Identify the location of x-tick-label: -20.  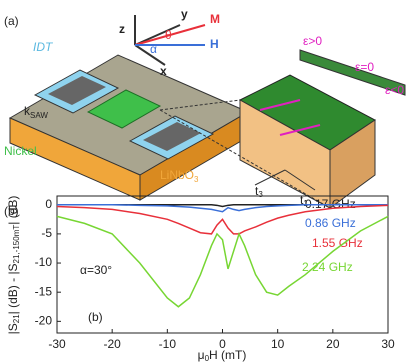
(112, 344).